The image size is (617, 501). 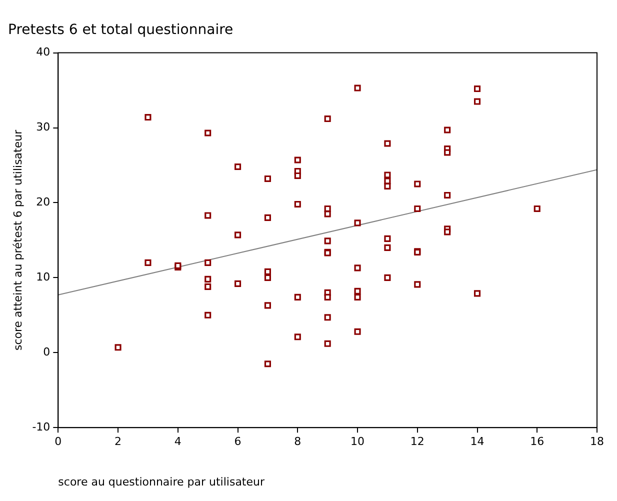 I want to click on y-tick-label: 20, so click(x=43, y=202).